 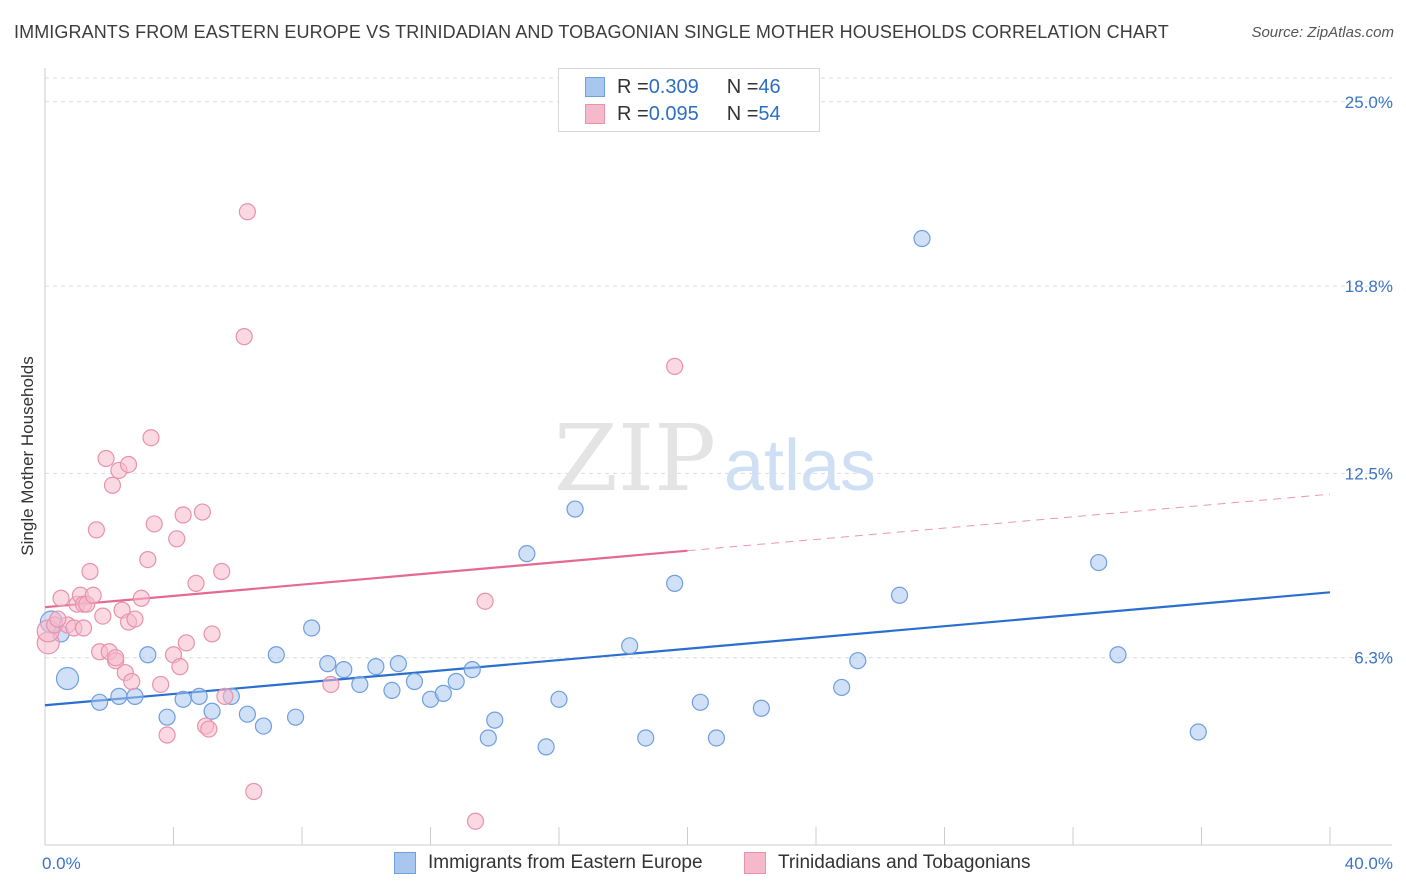 What do you see at coordinates (595, 87) in the screenshot?
I see `legend-swatch-blue` at bounding box center [595, 87].